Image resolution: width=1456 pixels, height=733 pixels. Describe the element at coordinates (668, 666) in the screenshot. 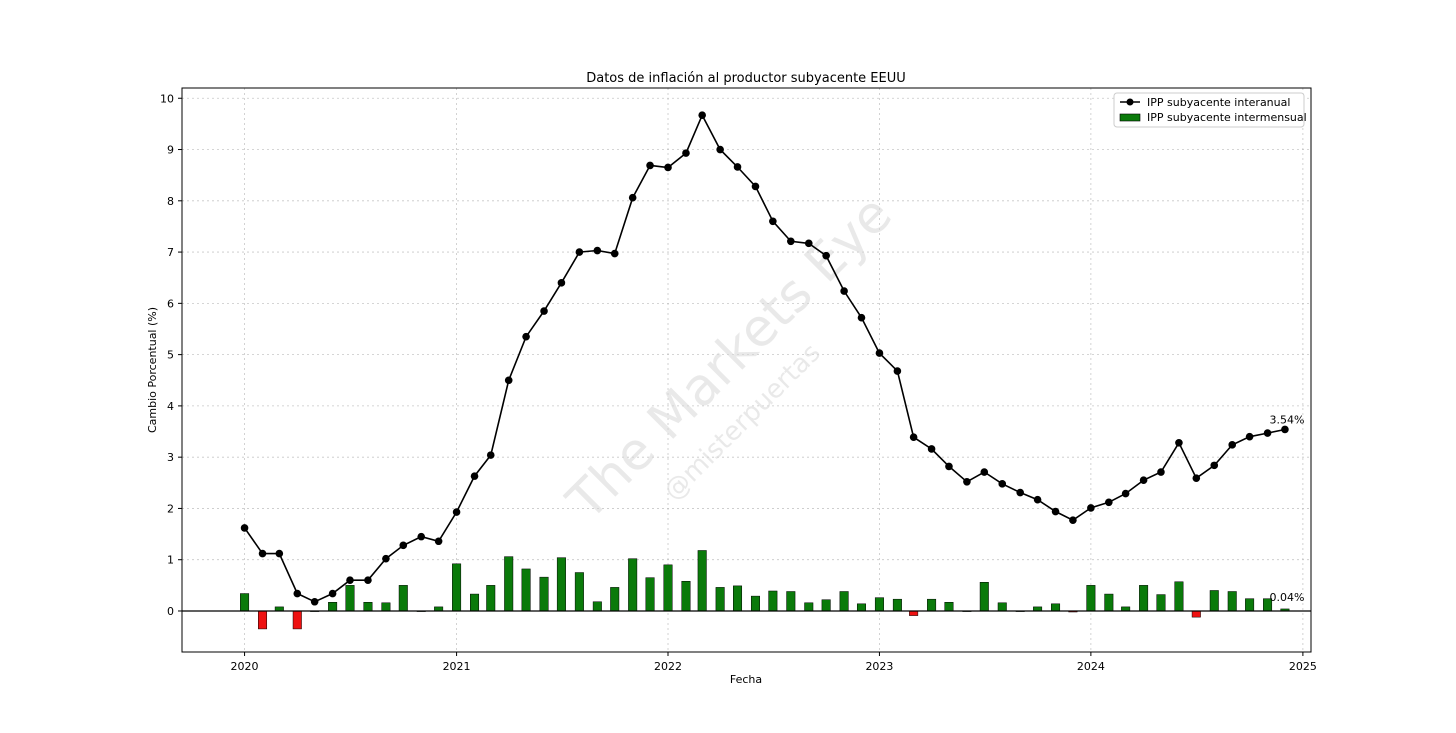

I see `x-tick-label: 2022` at that location.